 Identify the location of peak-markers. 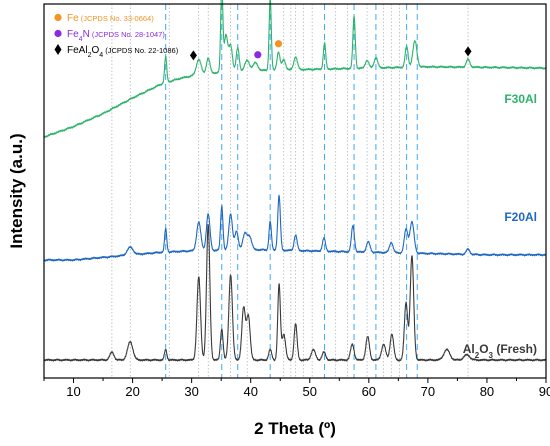
(330, 50).